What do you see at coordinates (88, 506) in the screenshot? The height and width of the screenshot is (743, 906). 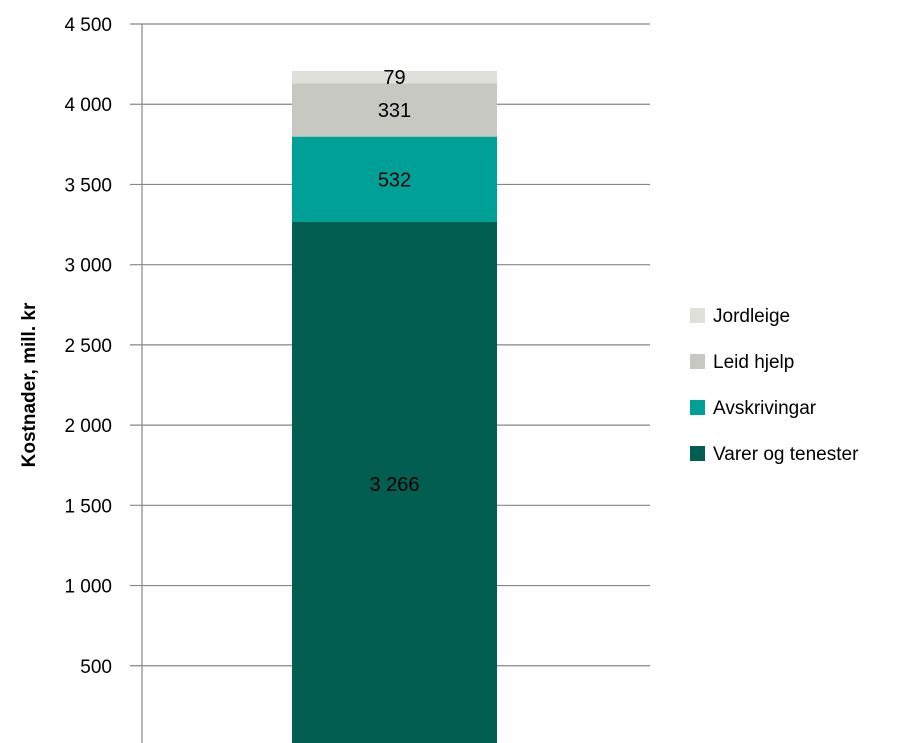 I see `y-tick-label: 1 500` at bounding box center [88, 506].